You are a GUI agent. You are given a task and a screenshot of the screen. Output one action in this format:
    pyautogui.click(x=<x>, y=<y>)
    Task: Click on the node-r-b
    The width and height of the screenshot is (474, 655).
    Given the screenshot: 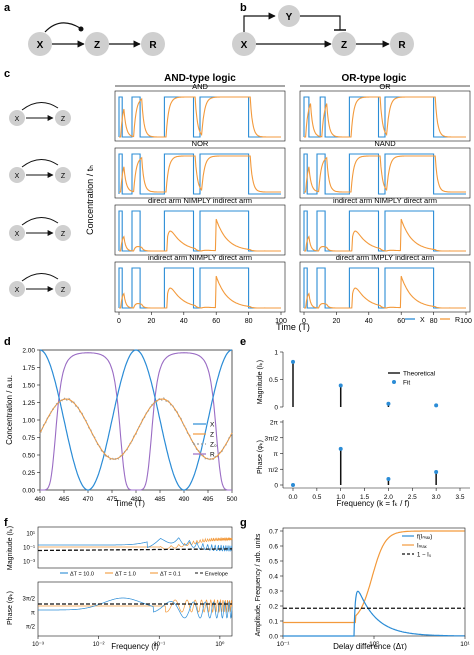 What is the action you would take?
    pyautogui.click(x=402, y=44)
    